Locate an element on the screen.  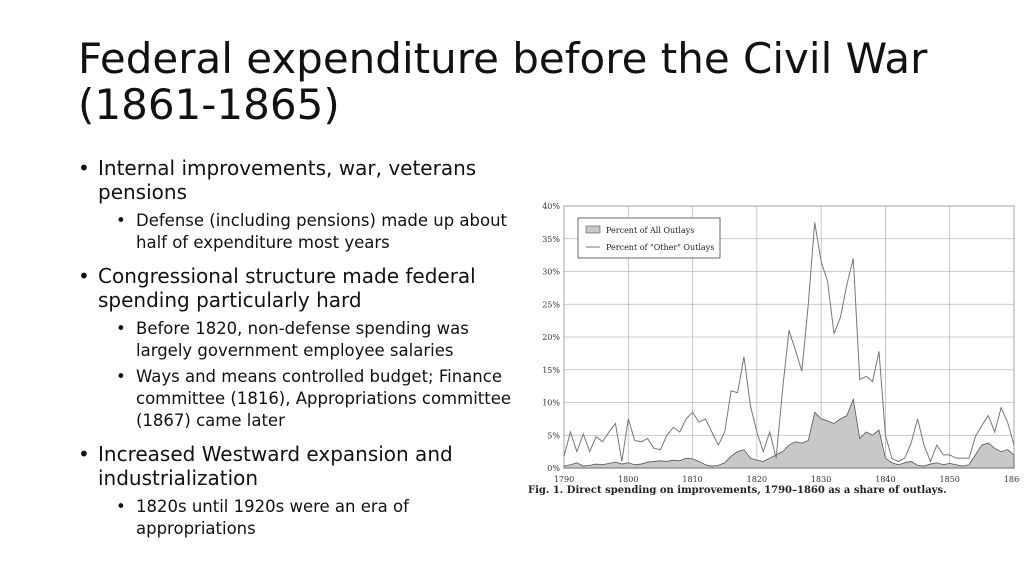
legend-swatch-area is located at coordinates (593, 229).